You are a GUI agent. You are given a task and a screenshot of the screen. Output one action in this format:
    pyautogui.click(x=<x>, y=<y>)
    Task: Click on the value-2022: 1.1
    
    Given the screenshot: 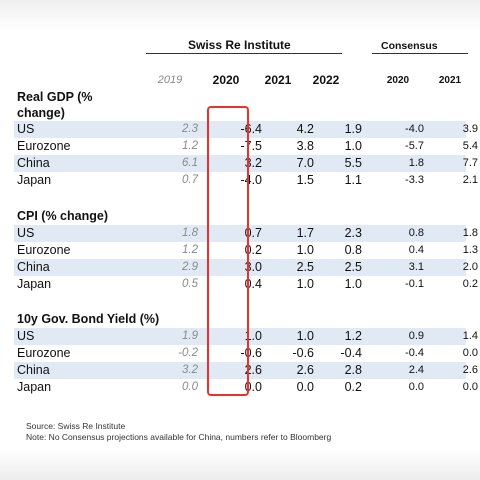 What is the action you would take?
    pyautogui.click(x=353, y=180)
    